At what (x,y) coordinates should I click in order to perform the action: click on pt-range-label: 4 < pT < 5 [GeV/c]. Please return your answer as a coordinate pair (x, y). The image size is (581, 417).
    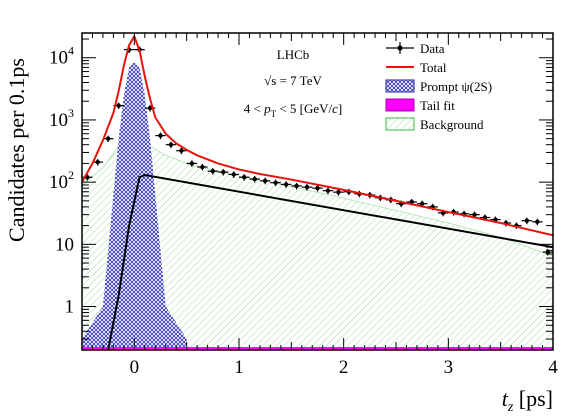
    Looking at the image, I should click on (293, 110).